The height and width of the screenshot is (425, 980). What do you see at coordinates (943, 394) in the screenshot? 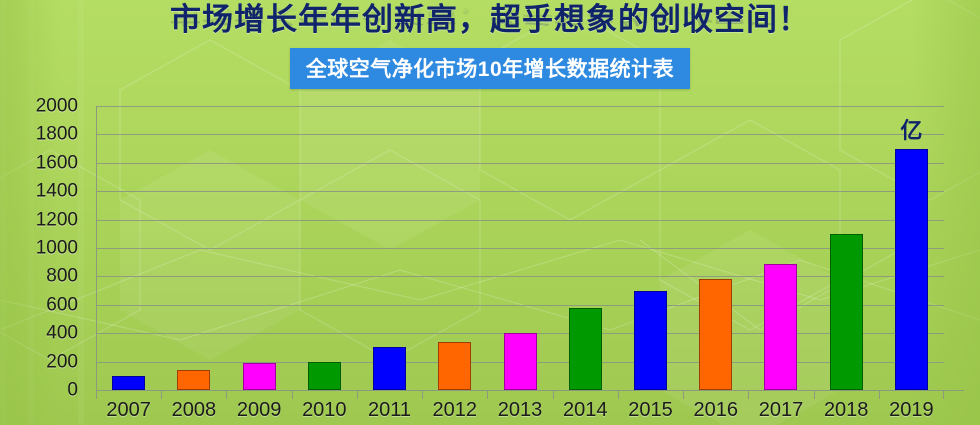
I see `x-axis-tick-end` at bounding box center [943, 394].